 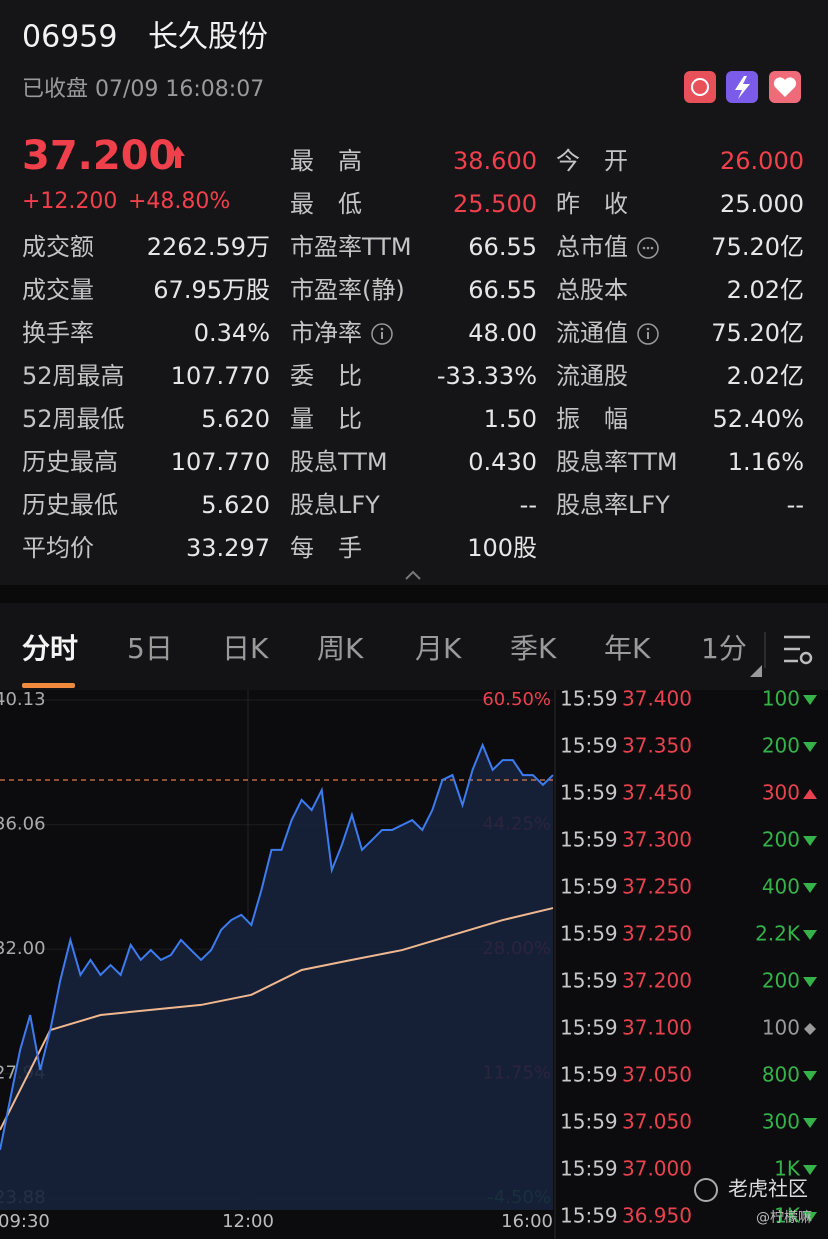 I want to click on hk-icon, so click(x=700, y=87).